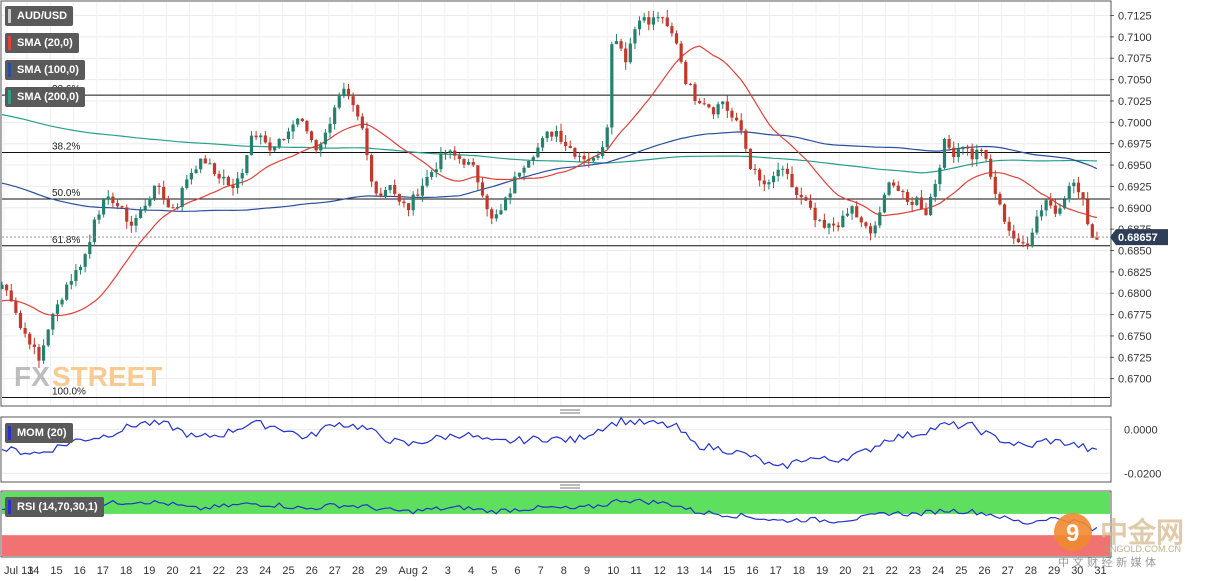 This screenshot has height=581, width=1210. Describe the element at coordinates (517, 571) in the screenshot. I see `date-tick-label: 6` at that location.